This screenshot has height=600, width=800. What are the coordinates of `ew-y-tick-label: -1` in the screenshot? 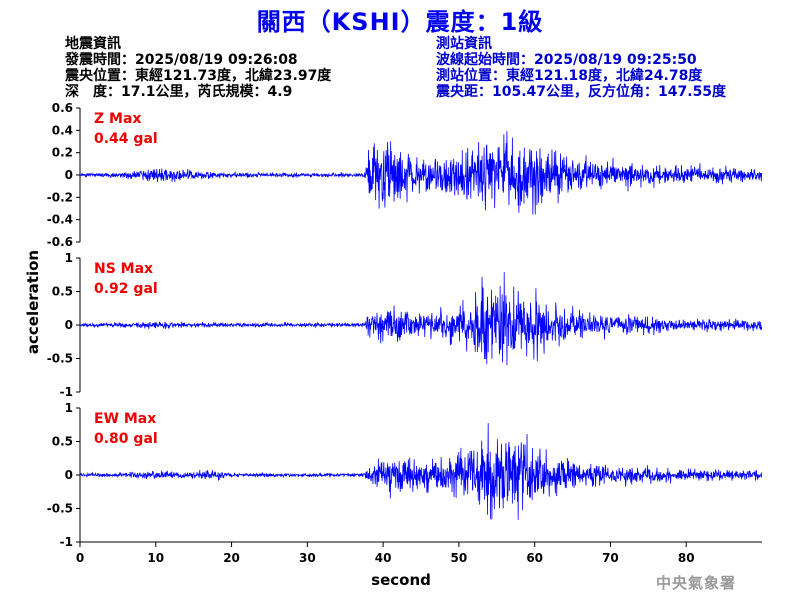 It's located at (66, 542).